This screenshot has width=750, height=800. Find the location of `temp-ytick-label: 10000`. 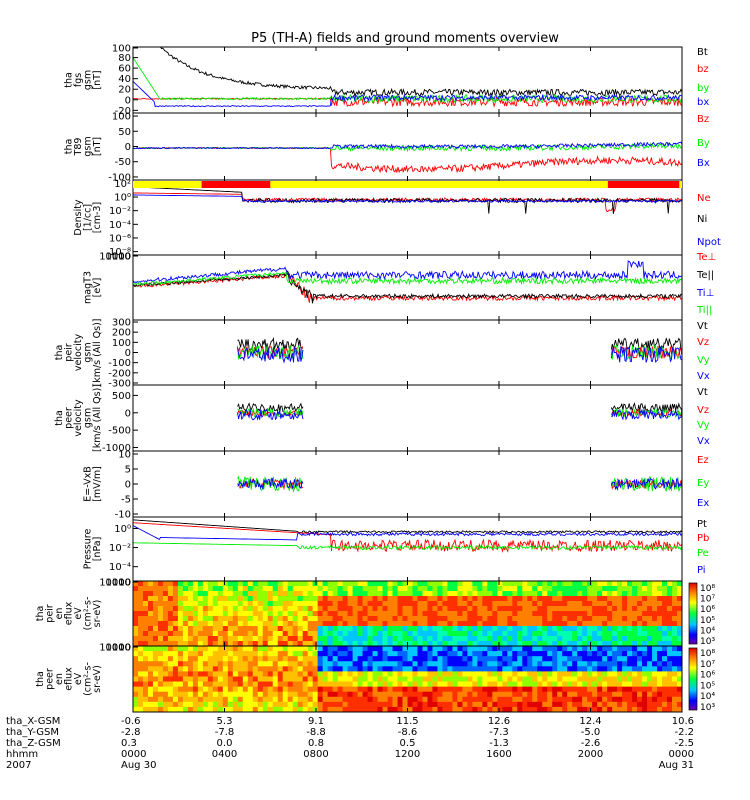

temp-ytick-label: 10000 is located at coordinates (115, 257).